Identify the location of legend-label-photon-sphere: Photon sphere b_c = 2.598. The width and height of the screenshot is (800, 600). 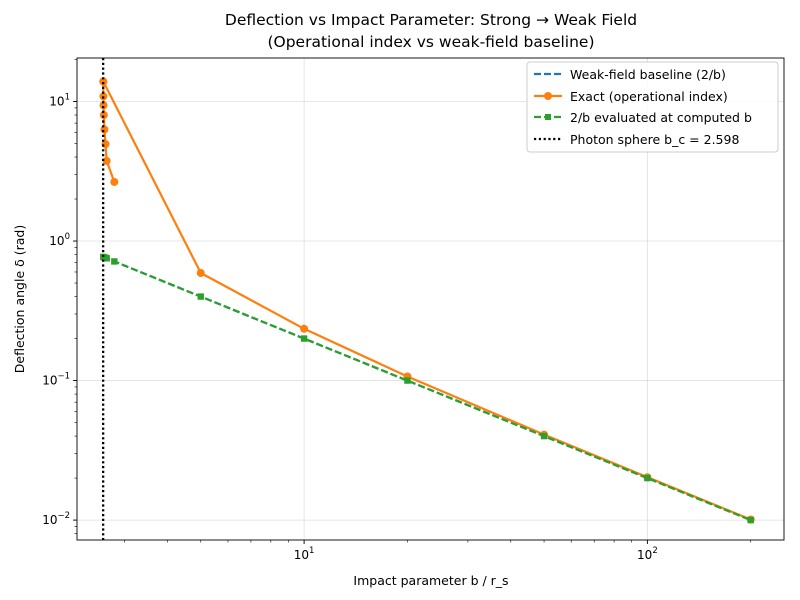
(654, 139).